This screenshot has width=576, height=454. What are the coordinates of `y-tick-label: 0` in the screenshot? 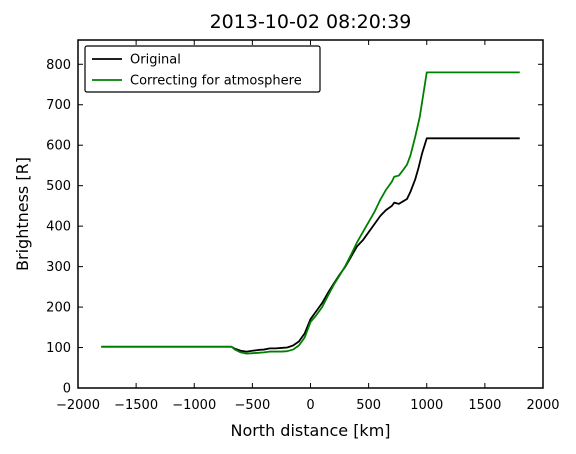 It's located at (67, 389).